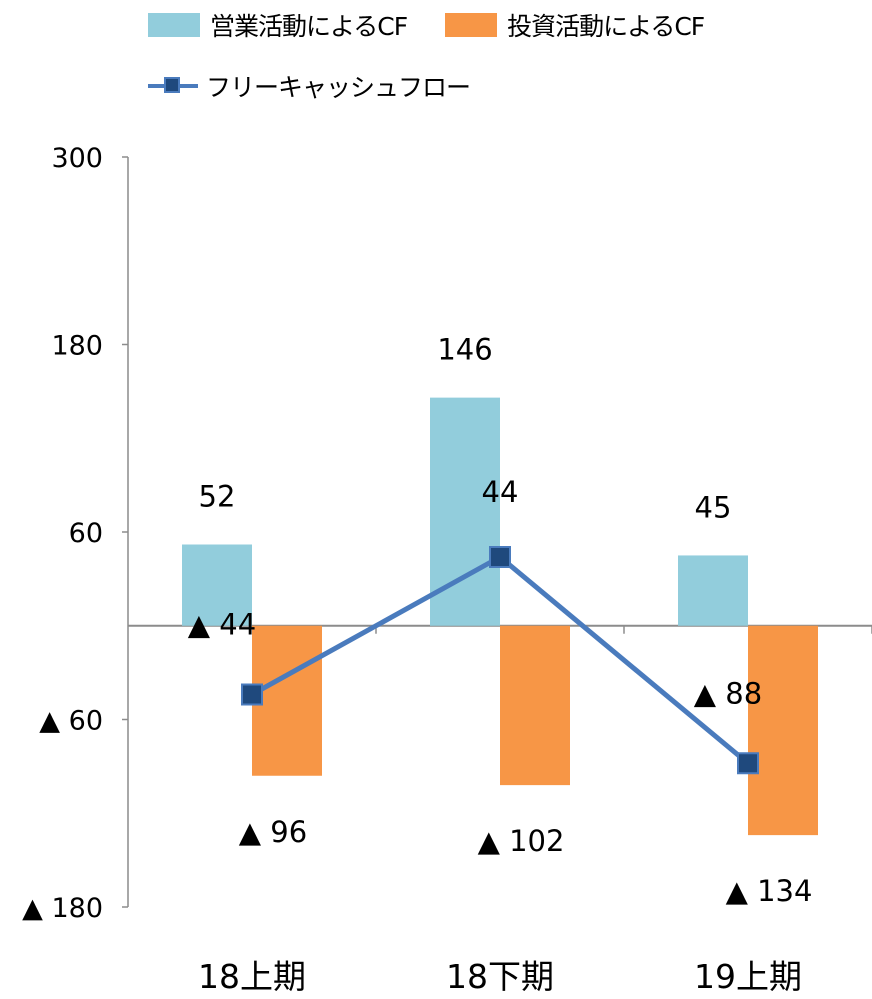 Image resolution: width=872 pixels, height=999 pixels. Describe the element at coordinates (252, 976) in the screenshot. I see `x-category-label: 18上期` at that location.